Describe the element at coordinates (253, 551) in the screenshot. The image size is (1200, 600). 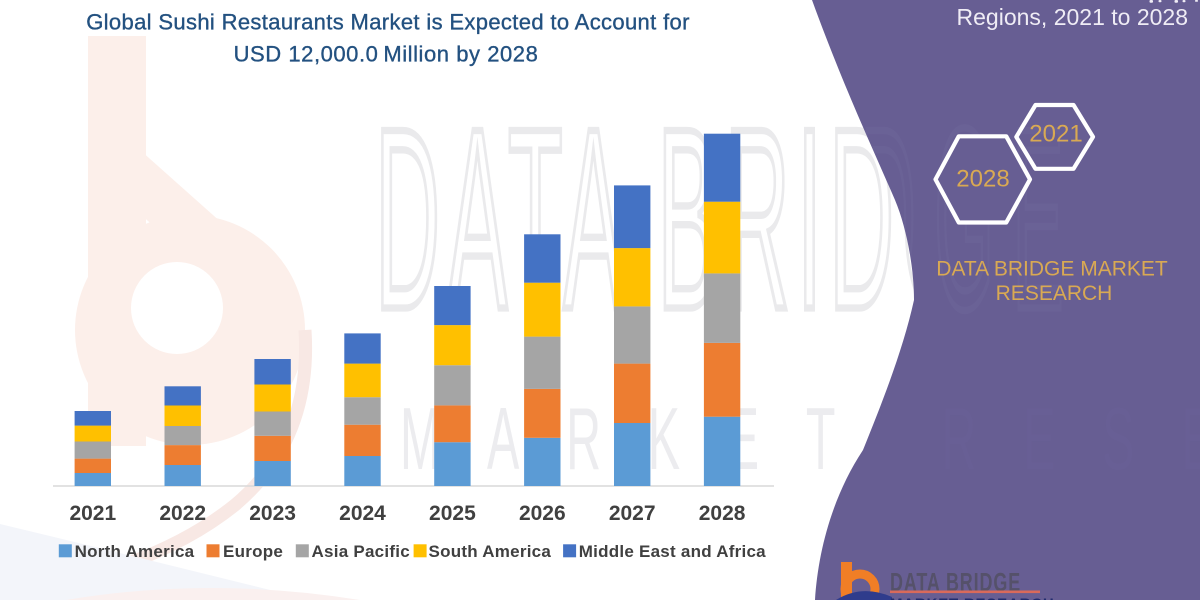
I see `svg-text: Europe` at that location.